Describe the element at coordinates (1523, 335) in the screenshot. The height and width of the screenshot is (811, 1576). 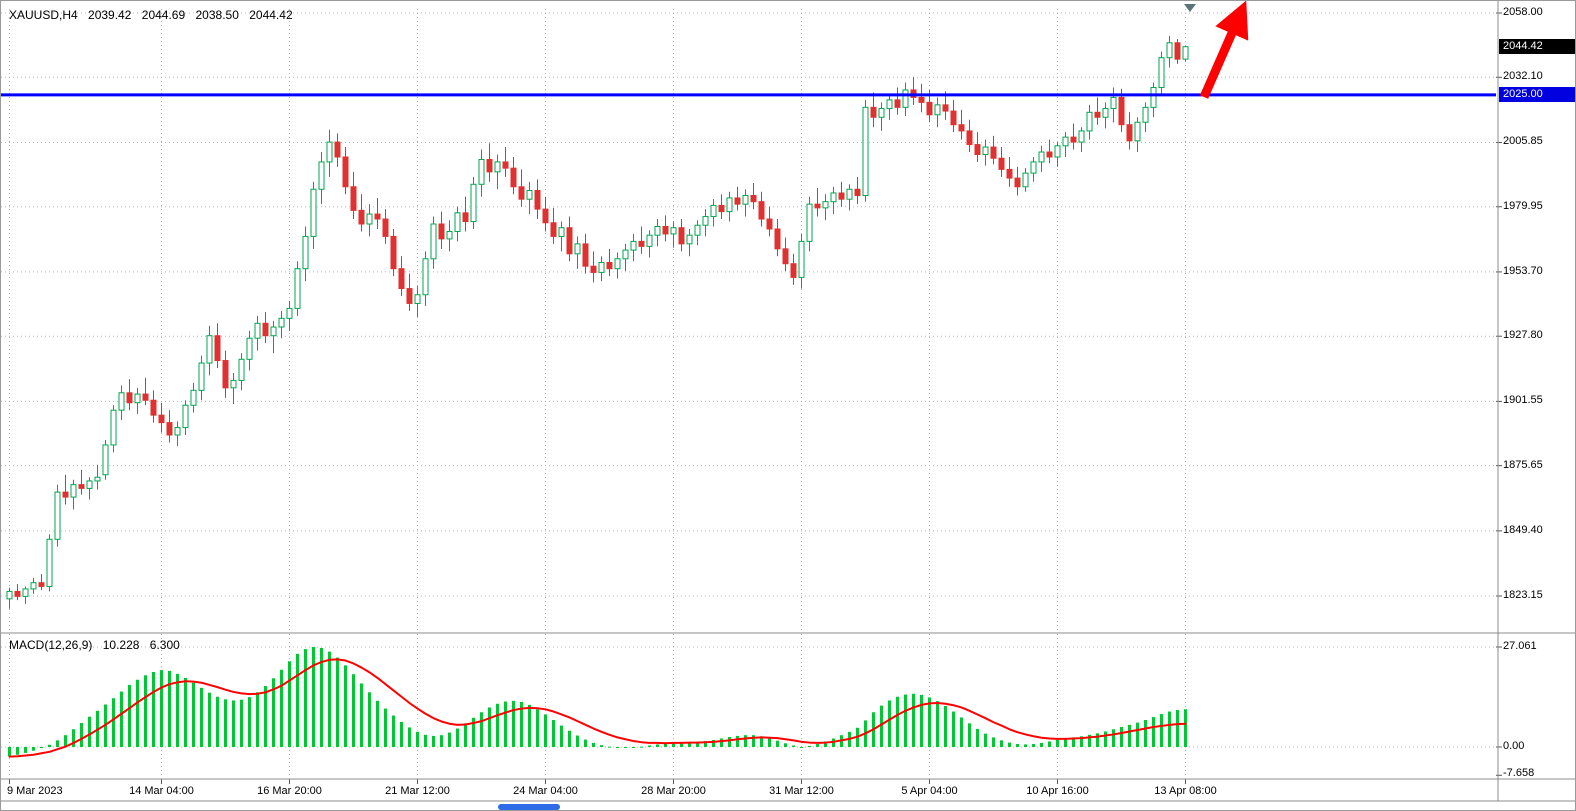
I see `price-axis-label: 1927.80` at that location.